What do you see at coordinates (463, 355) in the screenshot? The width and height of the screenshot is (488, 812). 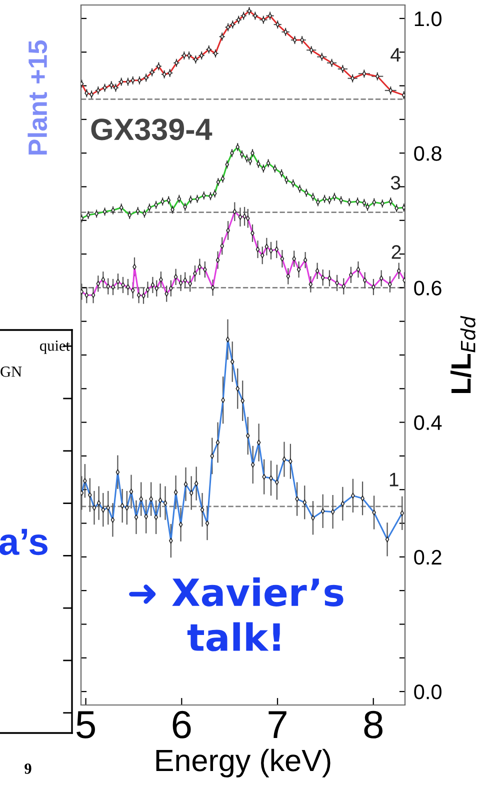 I see `y-axis-title: L/L$_{Edd}$` at bounding box center [463, 355].